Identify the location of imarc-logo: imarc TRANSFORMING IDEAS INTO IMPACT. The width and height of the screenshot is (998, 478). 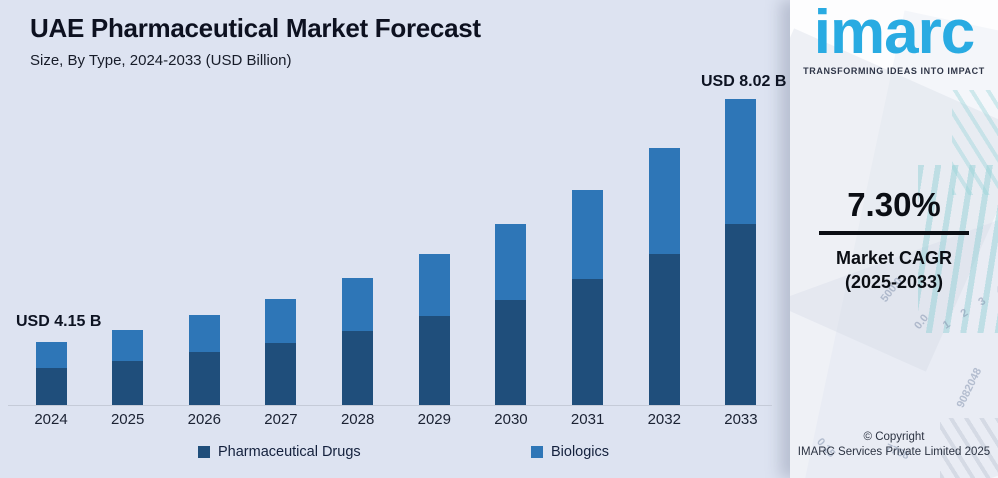
(894, 38).